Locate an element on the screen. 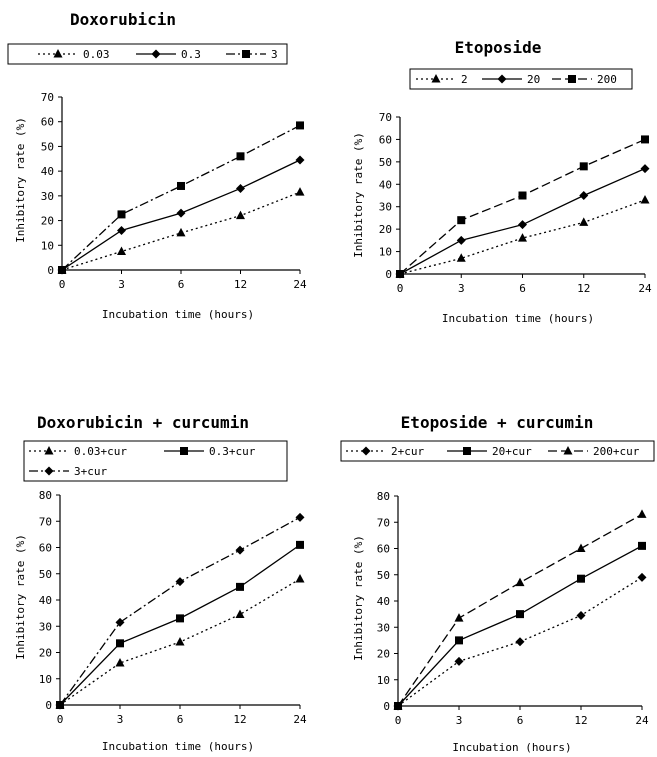 The image size is (657, 757). chart-title: Etoposide + curcumin is located at coordinates (497, 422).